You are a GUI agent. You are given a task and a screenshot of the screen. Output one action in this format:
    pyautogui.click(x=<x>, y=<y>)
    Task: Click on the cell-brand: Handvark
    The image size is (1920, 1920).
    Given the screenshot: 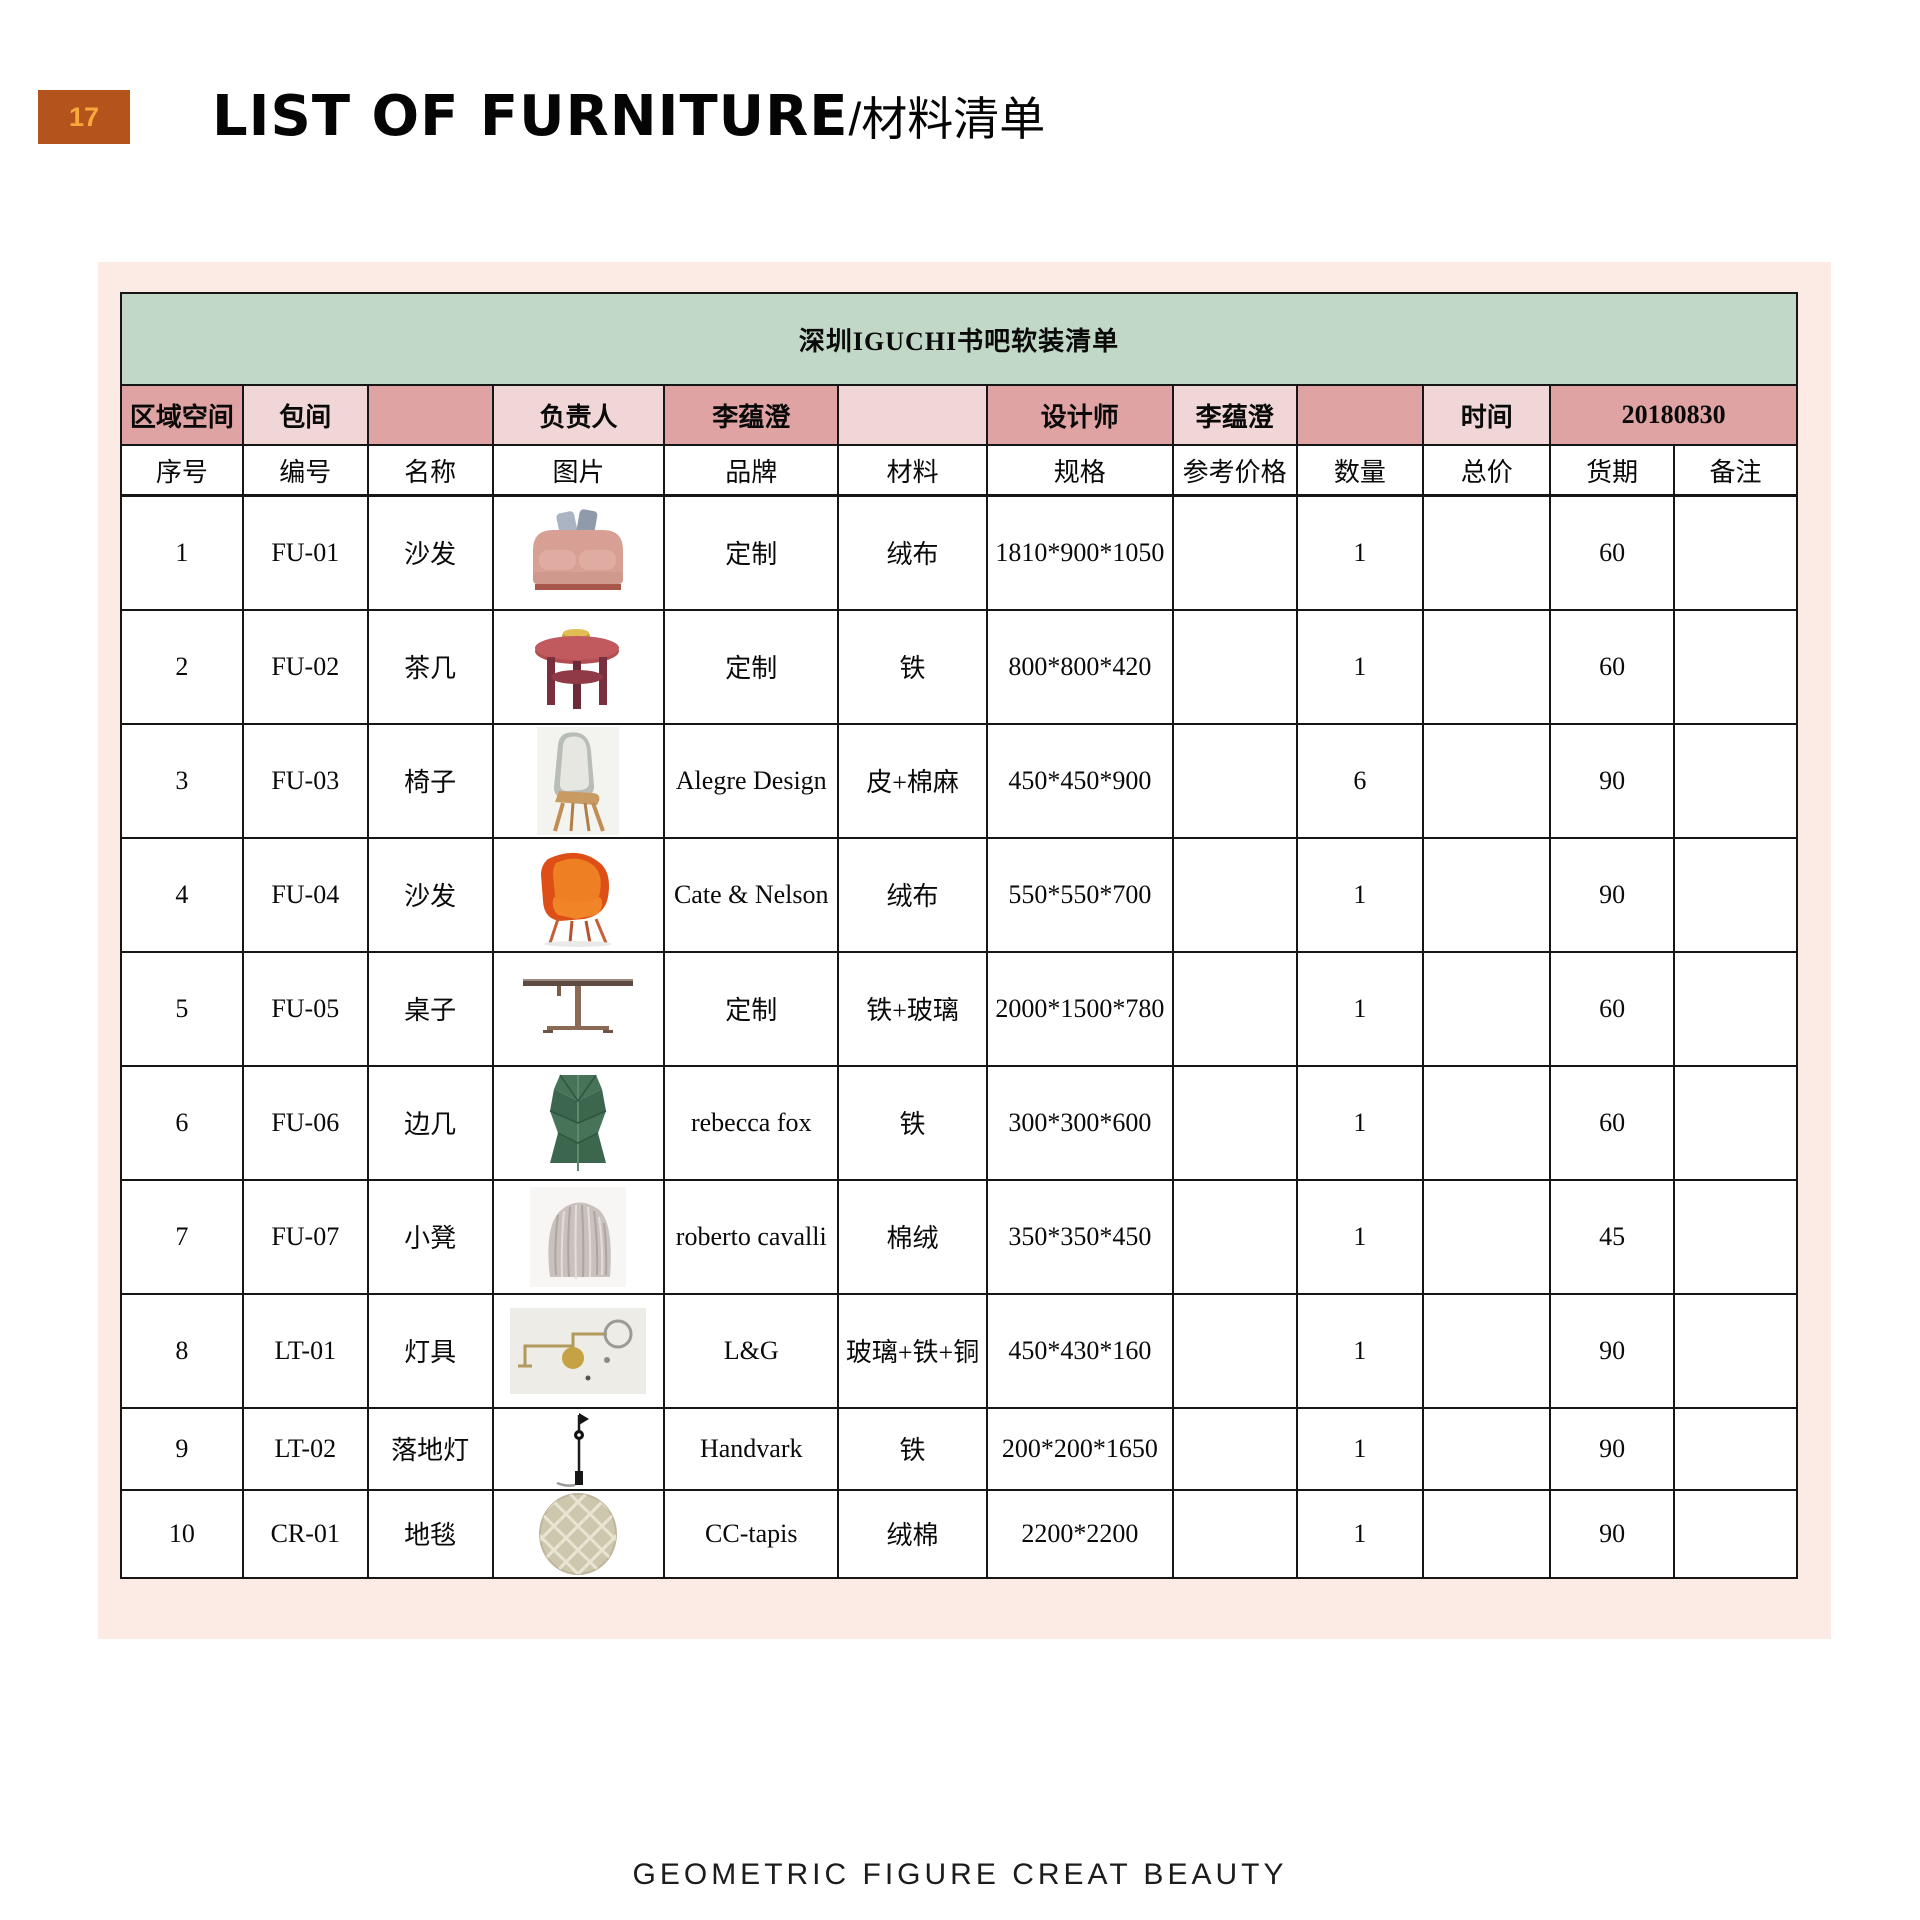 What is the action you would take?
    pyautogui.click(x=751, y=1448)
    